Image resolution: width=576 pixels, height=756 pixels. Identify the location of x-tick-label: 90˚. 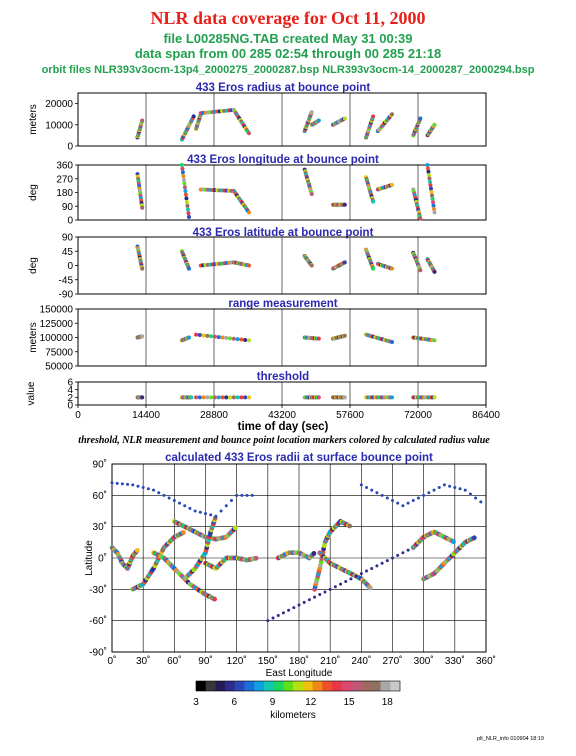
(205, 661).